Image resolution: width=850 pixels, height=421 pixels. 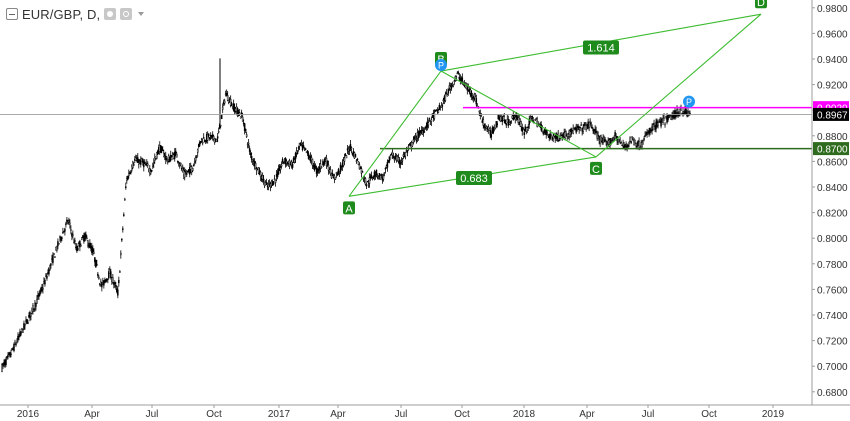 What do you see at coordinates (832, 367) in the screenshot?
I see `y-tick-label: 0.7000` at bounding box center [832, 367].